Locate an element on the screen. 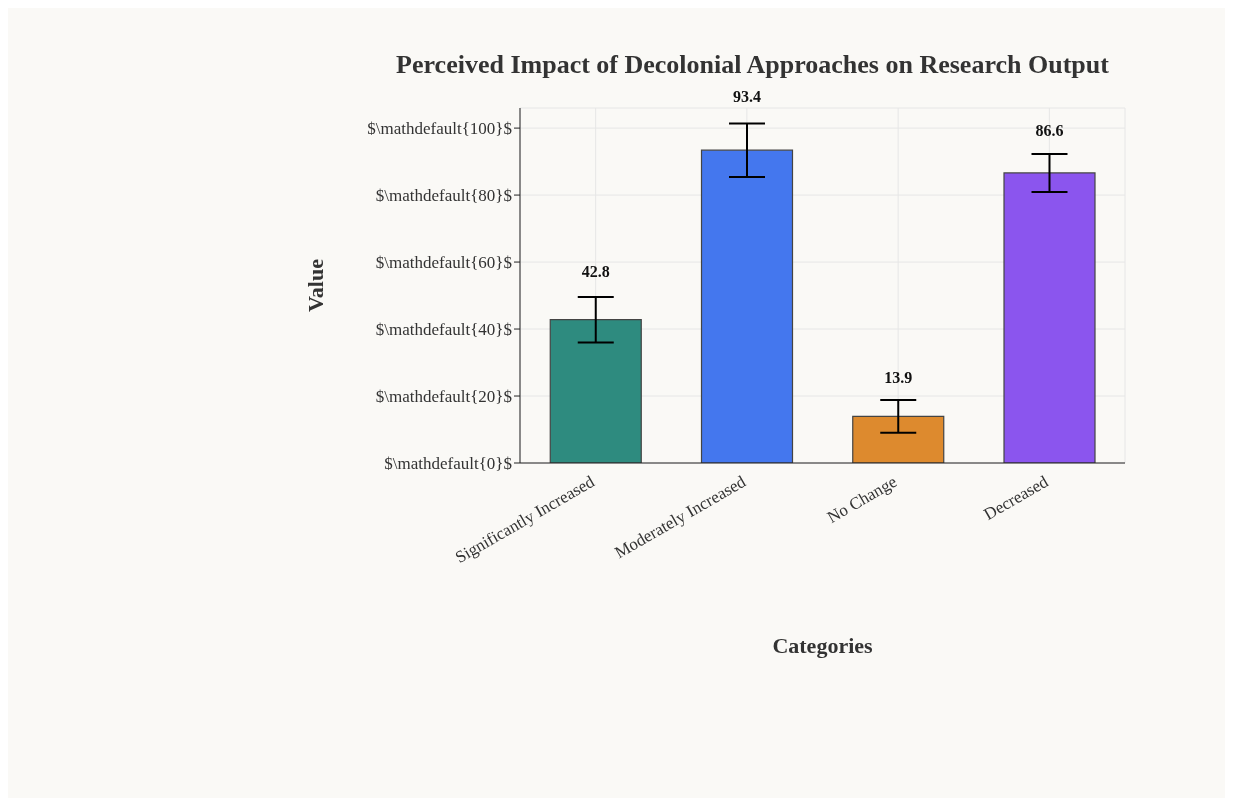 Image resolution: width=1233 pixels, height=811 pixels. data-label: 13.9 is located at coordinates (898, 378).